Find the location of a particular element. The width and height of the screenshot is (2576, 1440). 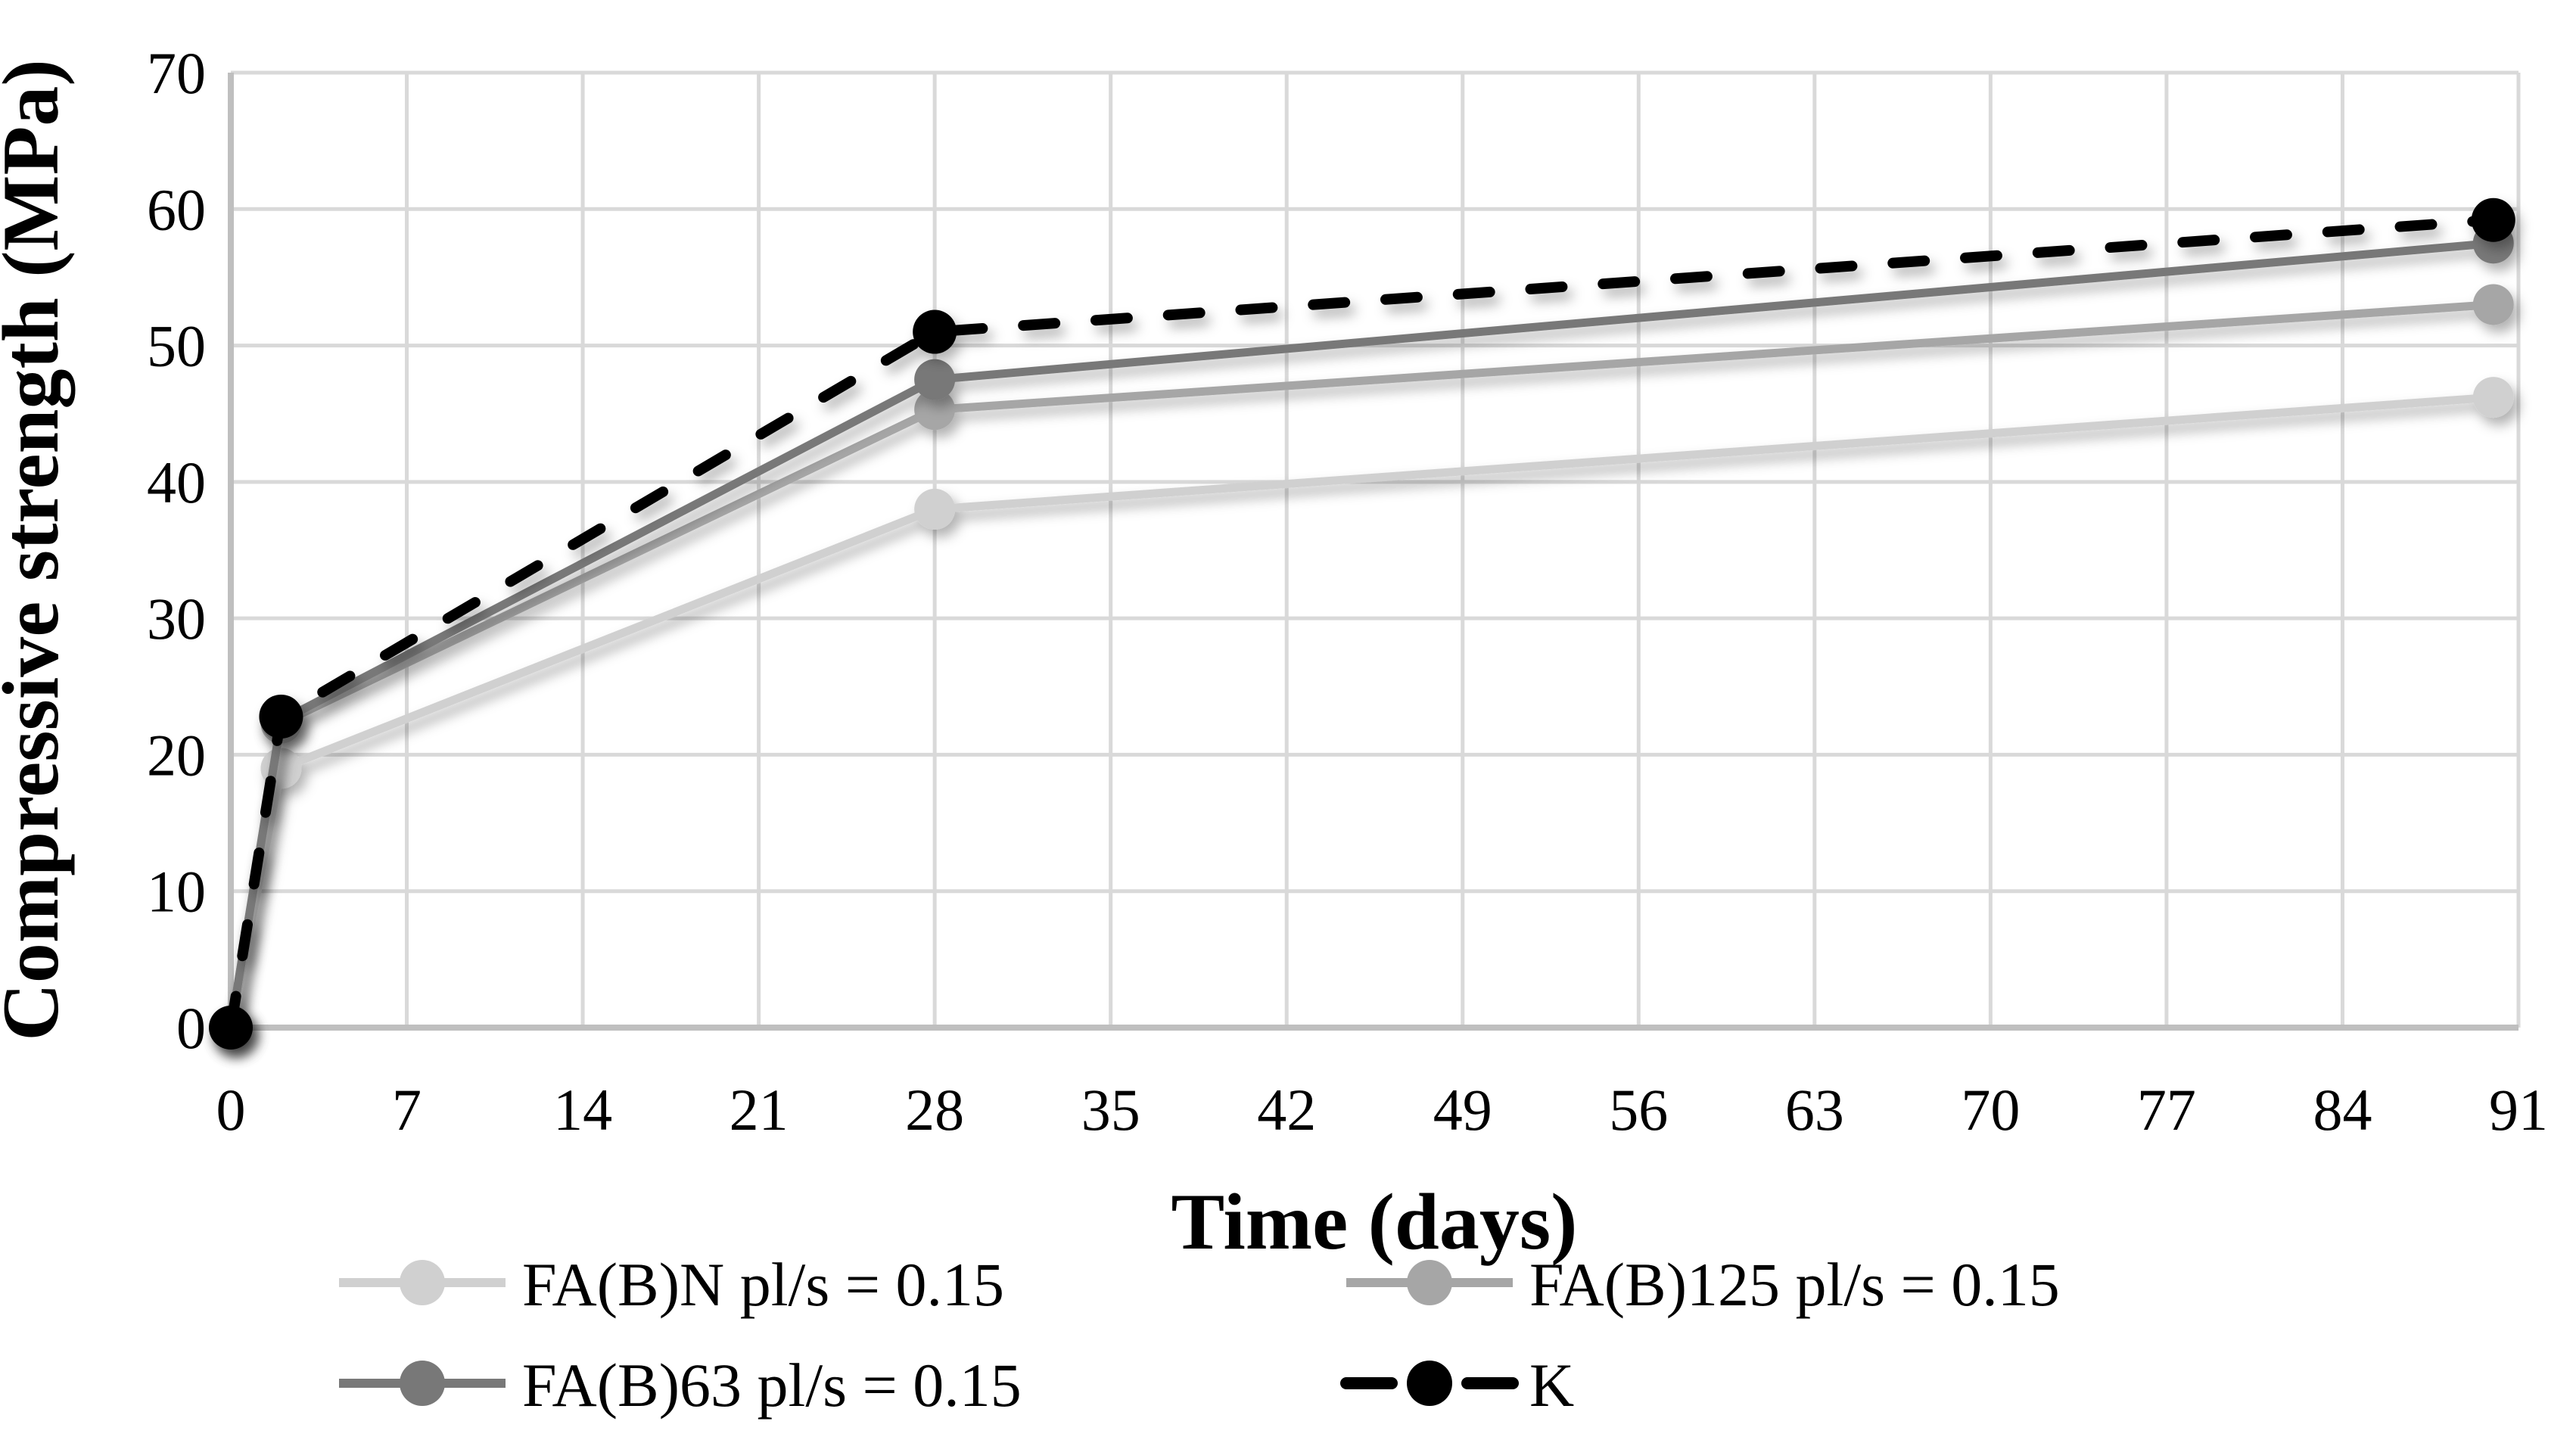

x-tick-label: 42 is located at coordinates (1286, 1110).